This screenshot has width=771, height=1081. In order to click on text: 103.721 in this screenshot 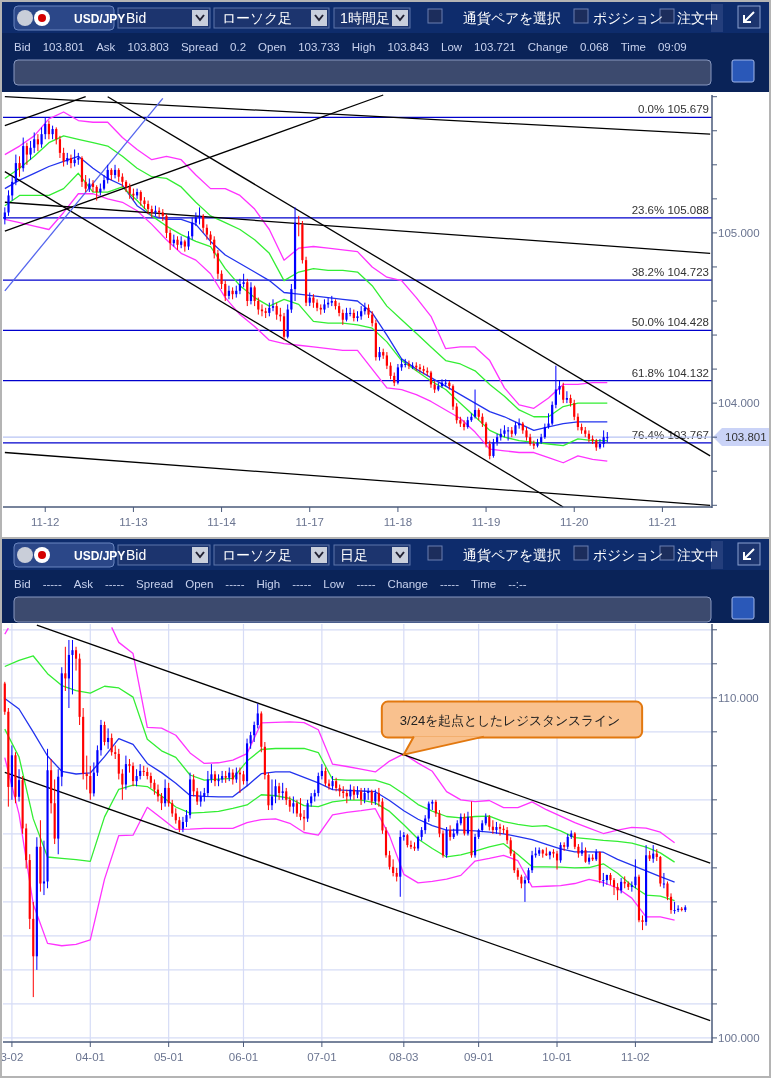, I will do `click(495, 47)`.